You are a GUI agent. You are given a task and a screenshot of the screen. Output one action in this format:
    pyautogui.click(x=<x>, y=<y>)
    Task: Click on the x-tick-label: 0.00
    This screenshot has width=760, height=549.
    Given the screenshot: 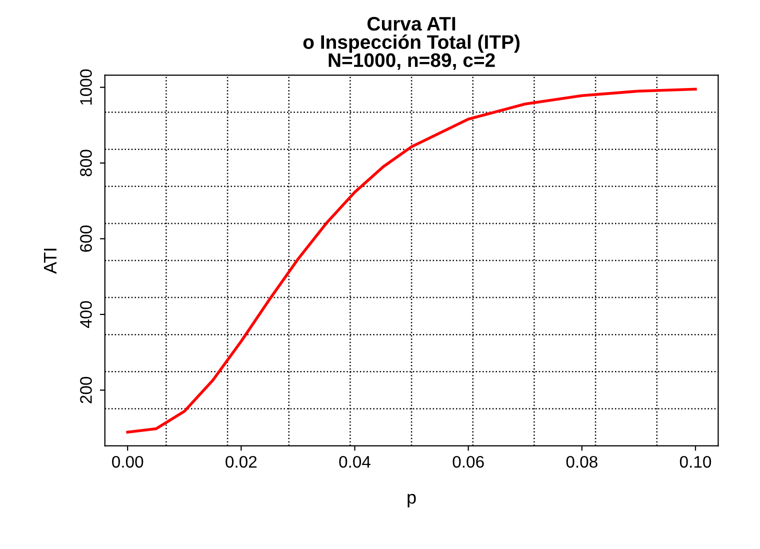 What is the action you would take?
    pyautogui.click(x=128, y=462)
    